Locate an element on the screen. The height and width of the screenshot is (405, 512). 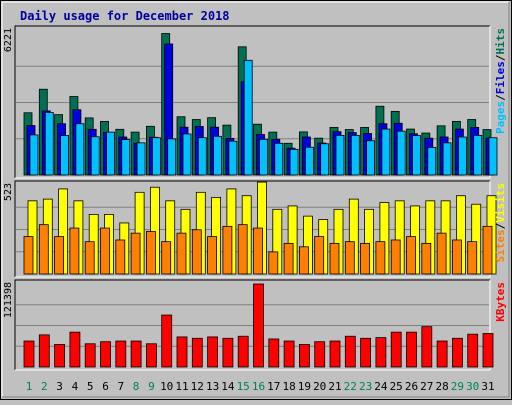
day-label-30: 30 is located at coordinates (472, 386).